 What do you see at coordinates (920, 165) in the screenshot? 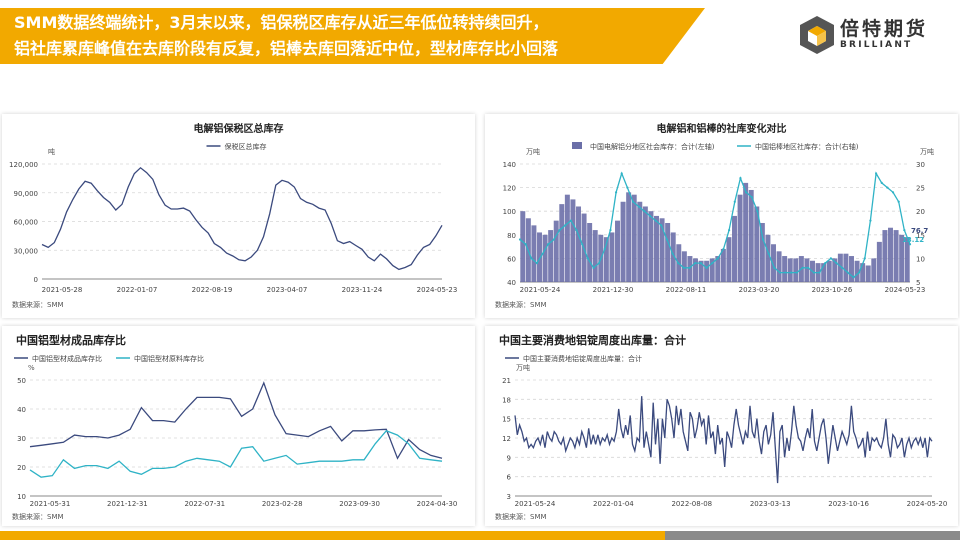
I see `y2-tick-label: 30` at bounding box center [920, 165].